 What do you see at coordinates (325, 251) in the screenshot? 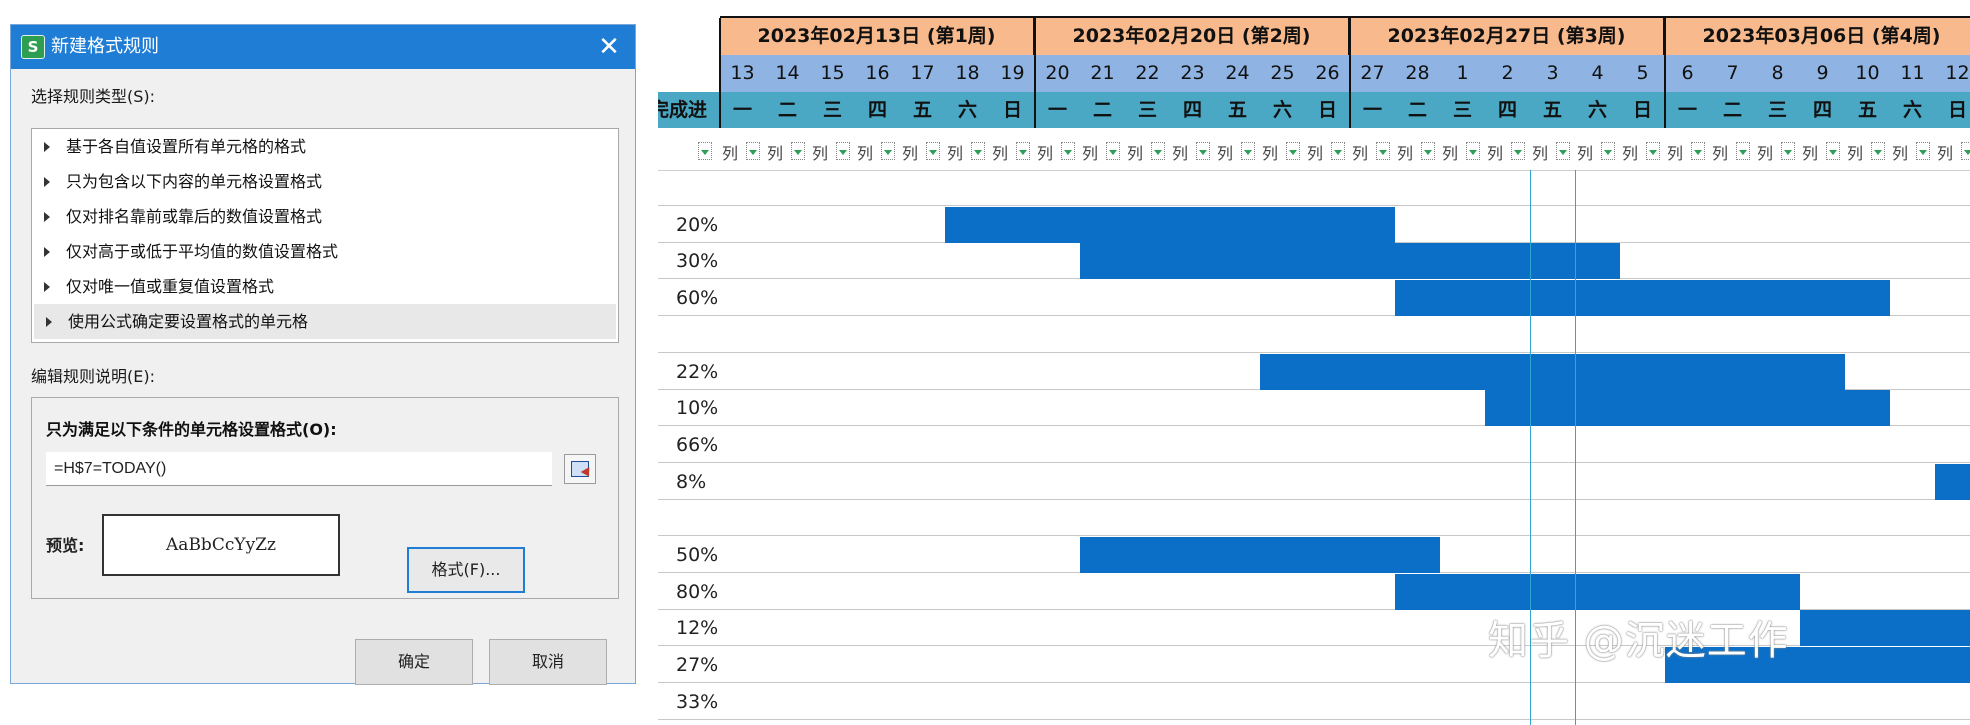
I see `rule-type-item: 仅对高于或低于平均值的数值设置格式` at bounding box center [325, 251].